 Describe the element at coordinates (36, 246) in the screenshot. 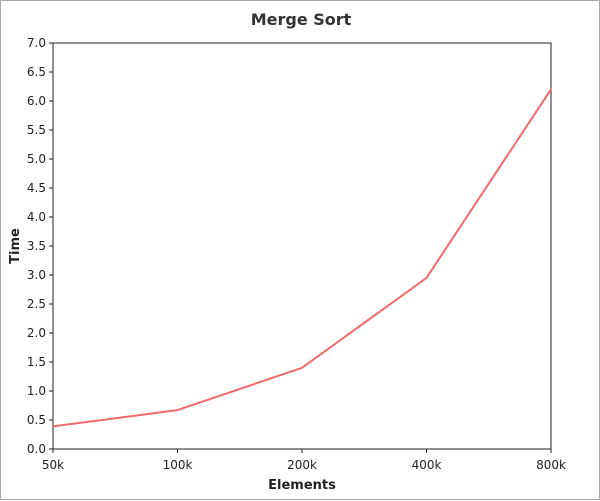

I see `y-tick-label: 3.5` at that location.